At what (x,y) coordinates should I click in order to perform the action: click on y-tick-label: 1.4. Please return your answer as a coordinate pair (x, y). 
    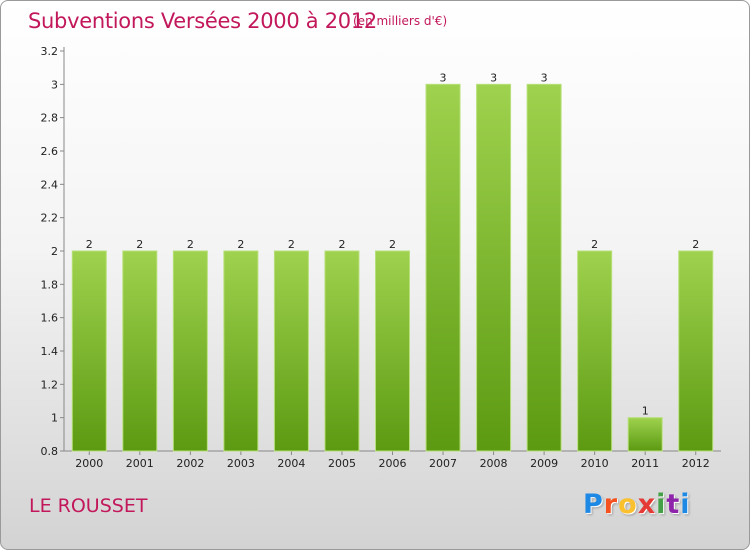
    Looking at the image, I should click on (50, 351).